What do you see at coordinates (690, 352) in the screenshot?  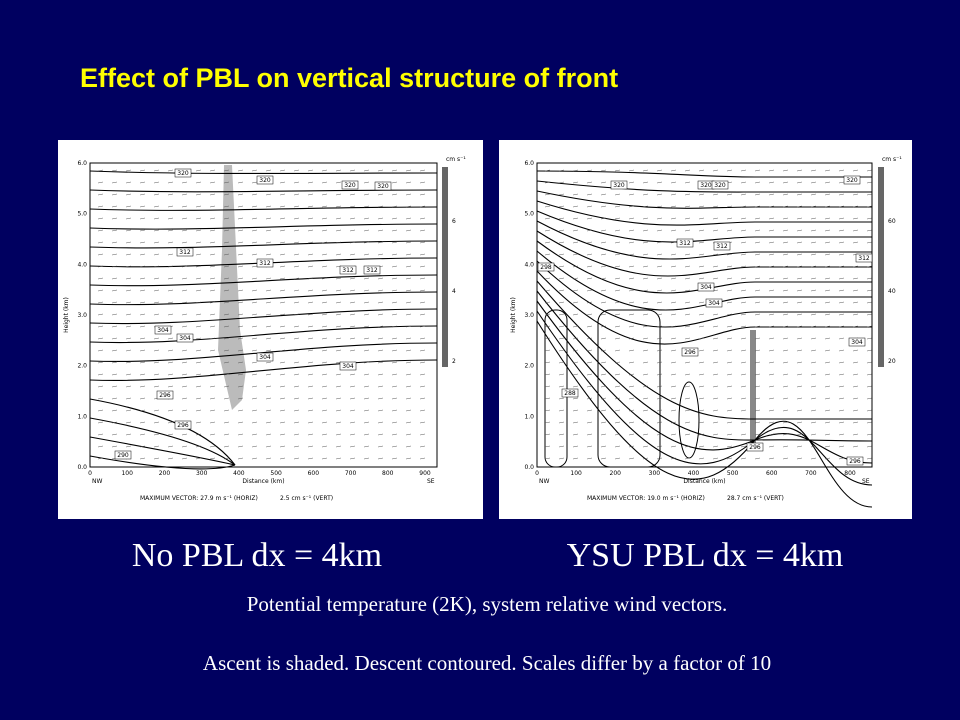 I see `contour-label: 296` at bounding box center [690, 352].